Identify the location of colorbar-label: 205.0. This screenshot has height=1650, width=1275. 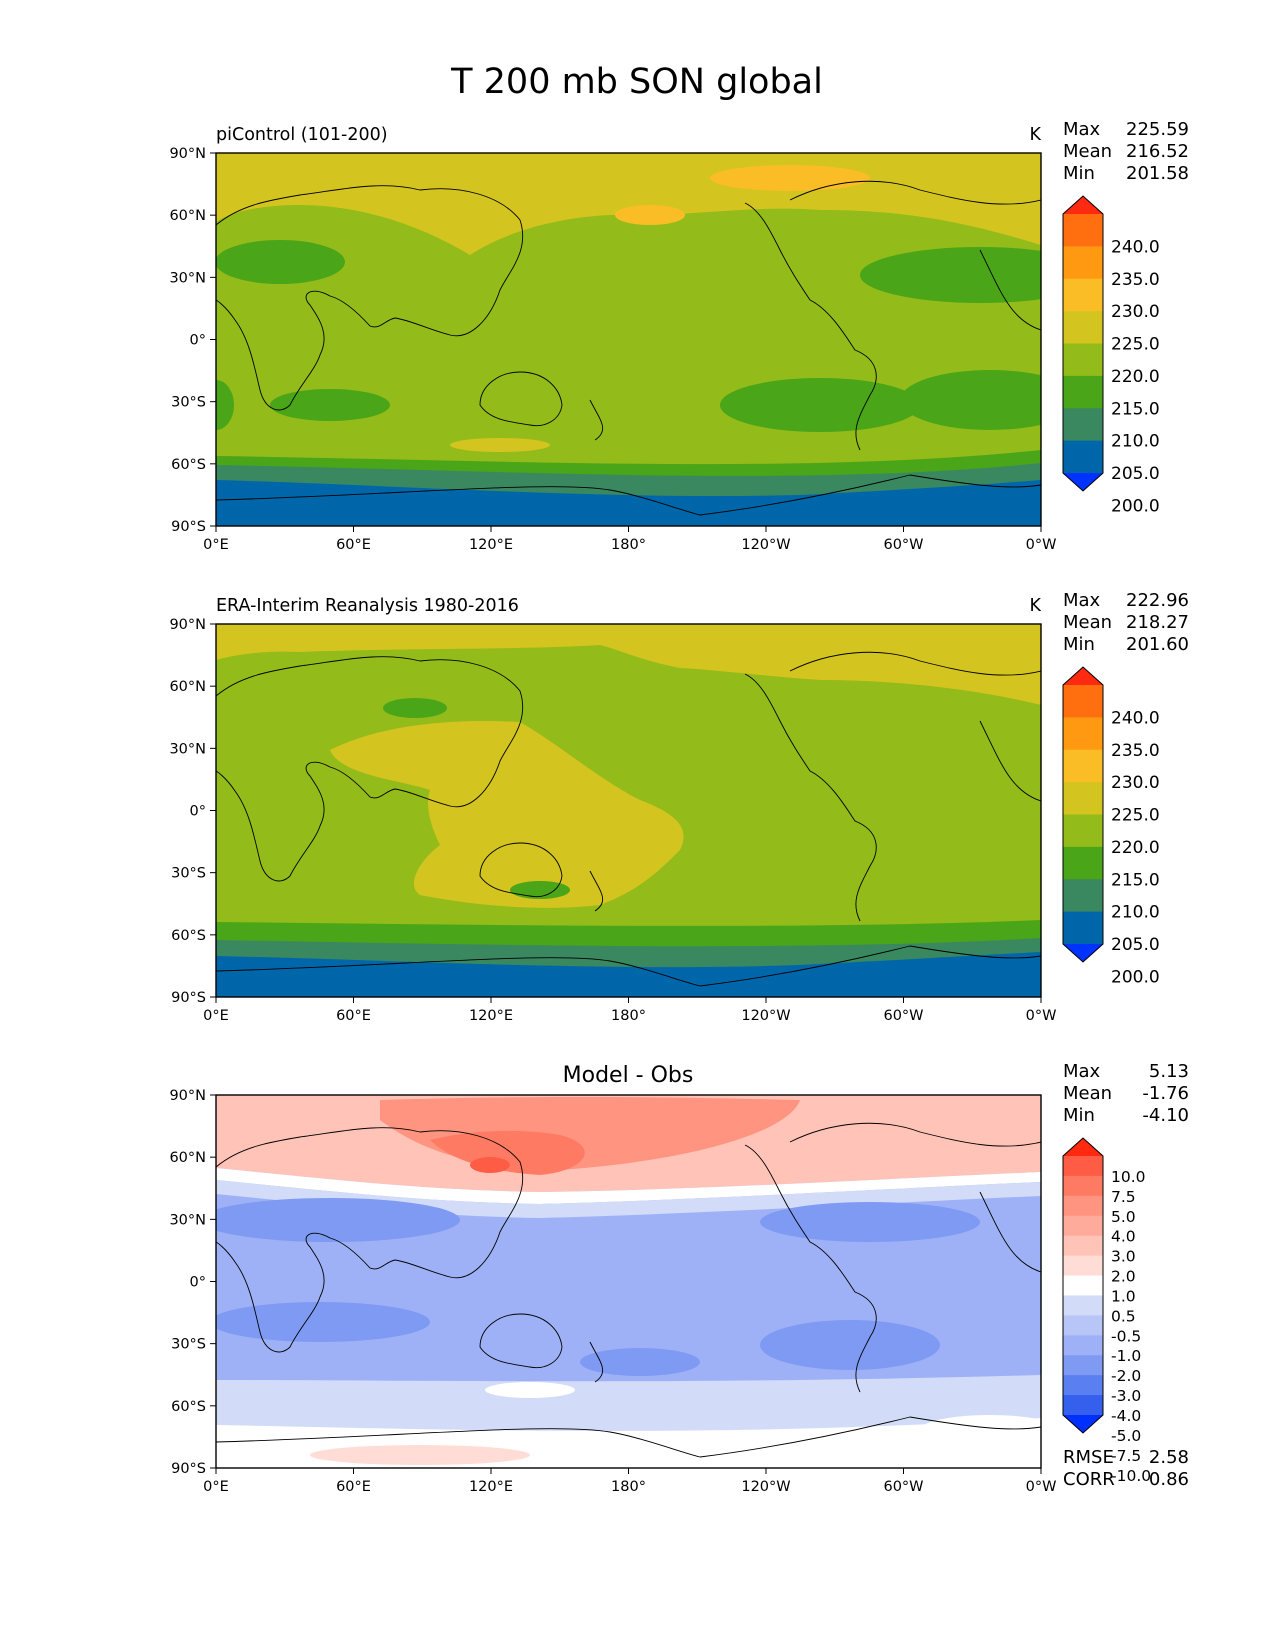
(1135, 945).